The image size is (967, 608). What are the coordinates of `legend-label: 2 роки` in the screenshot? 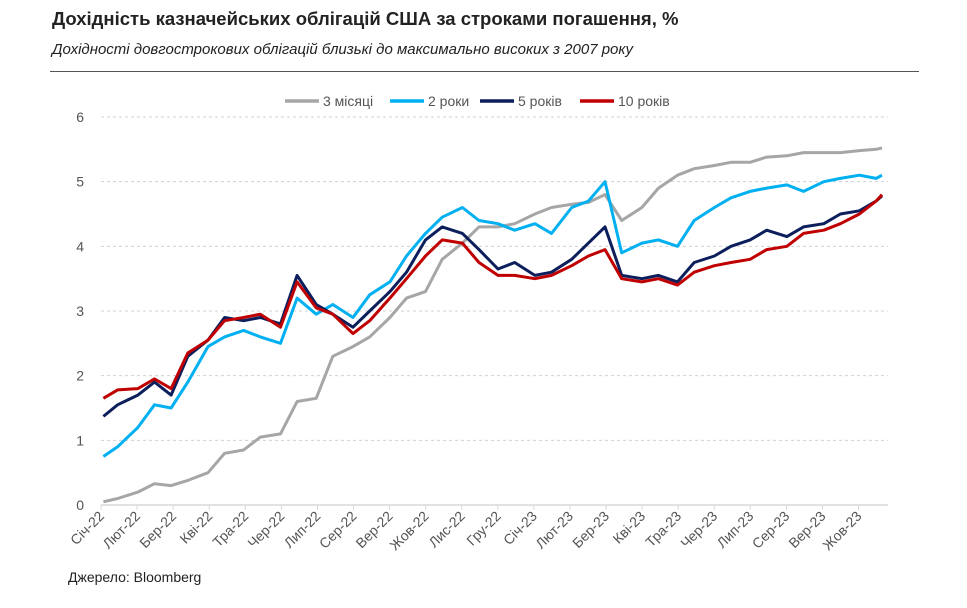 It's located at (448, 101).